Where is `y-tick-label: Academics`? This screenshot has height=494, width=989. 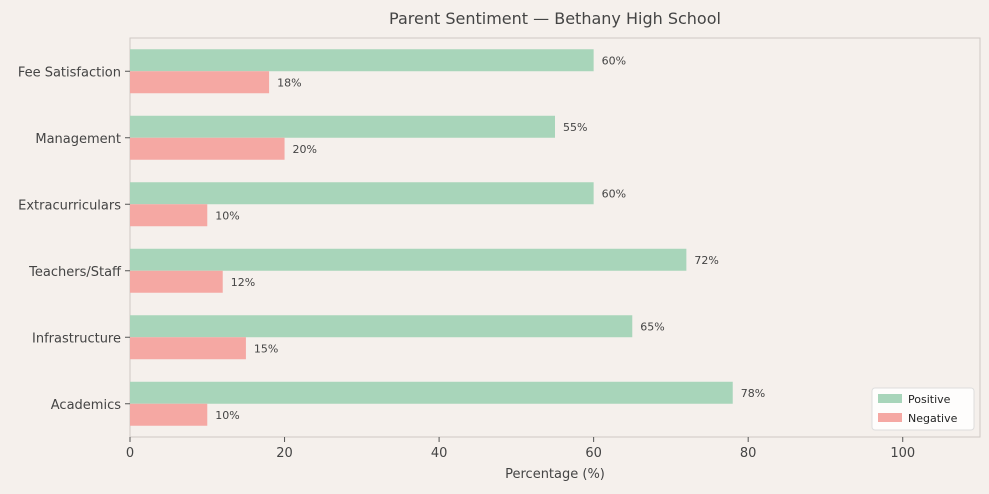
y-tick-label: Academics is located at coordinates (86, 405).